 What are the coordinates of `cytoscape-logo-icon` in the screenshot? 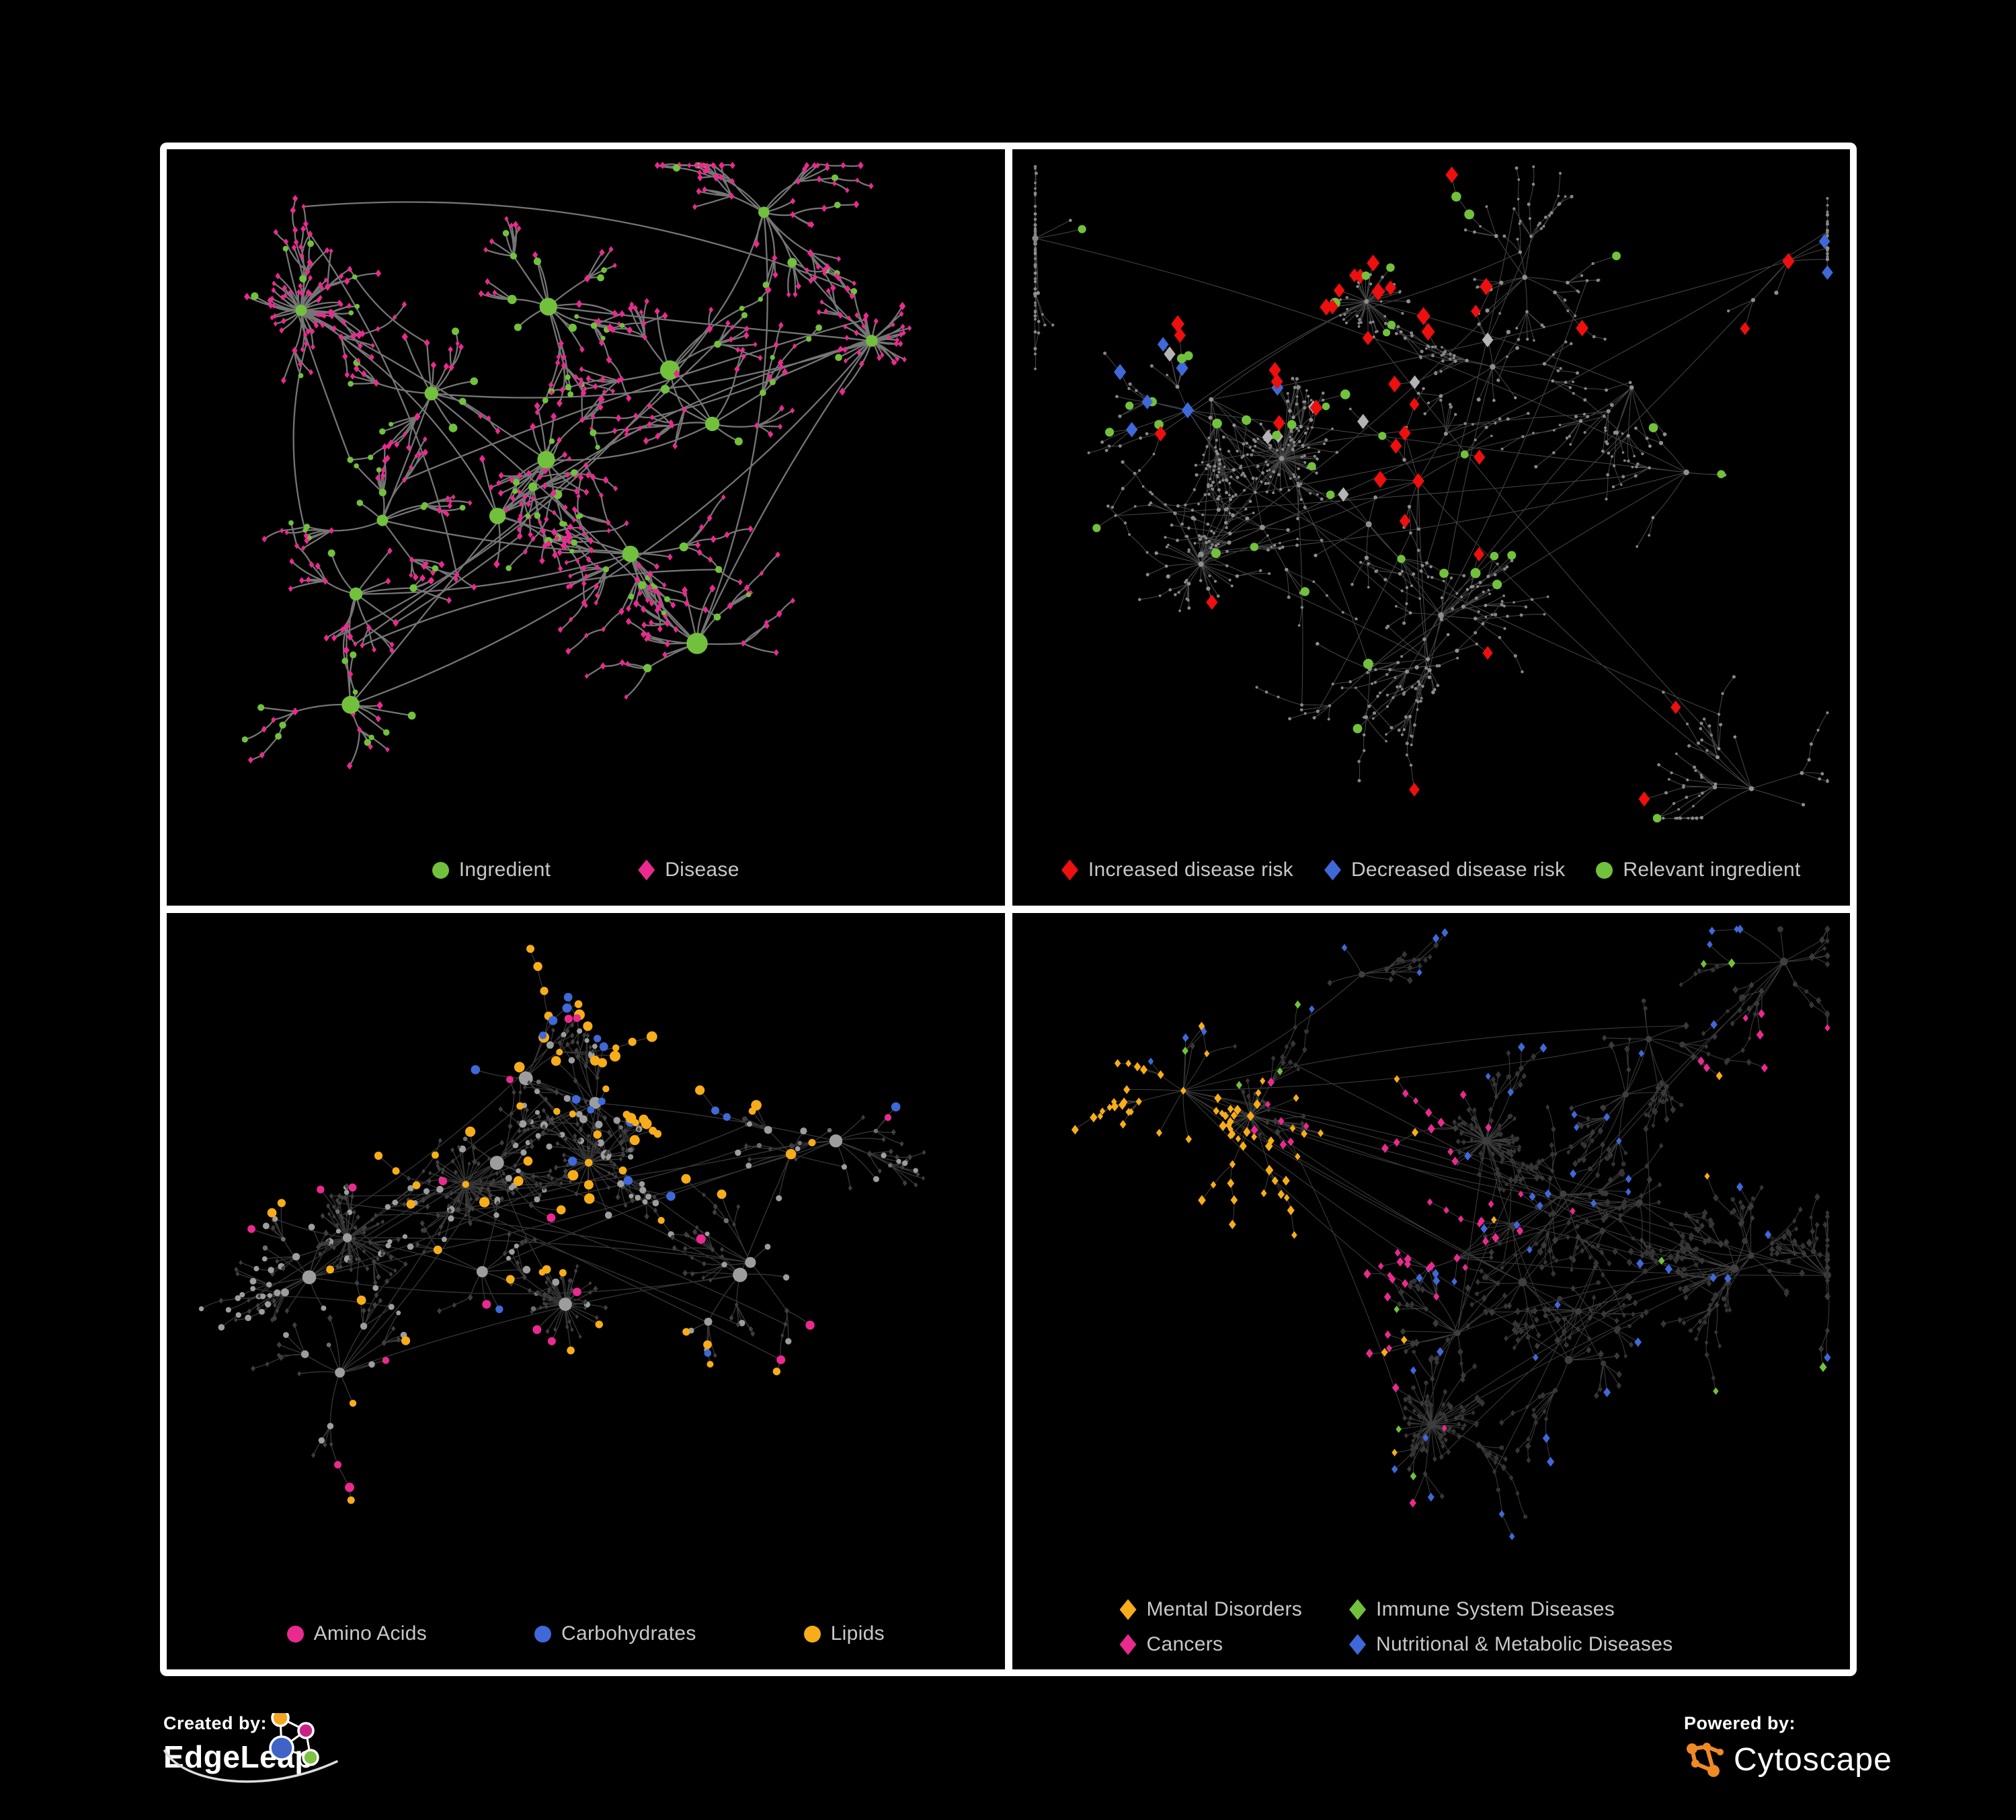 It's located at (1705, 1760).